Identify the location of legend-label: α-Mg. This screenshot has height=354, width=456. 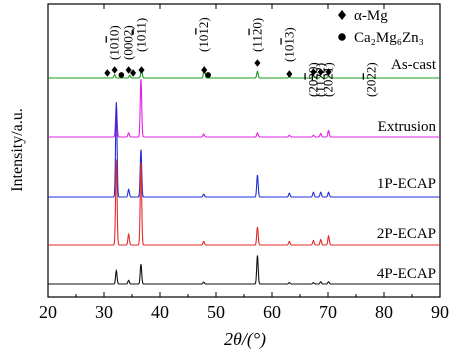
(371, 16).